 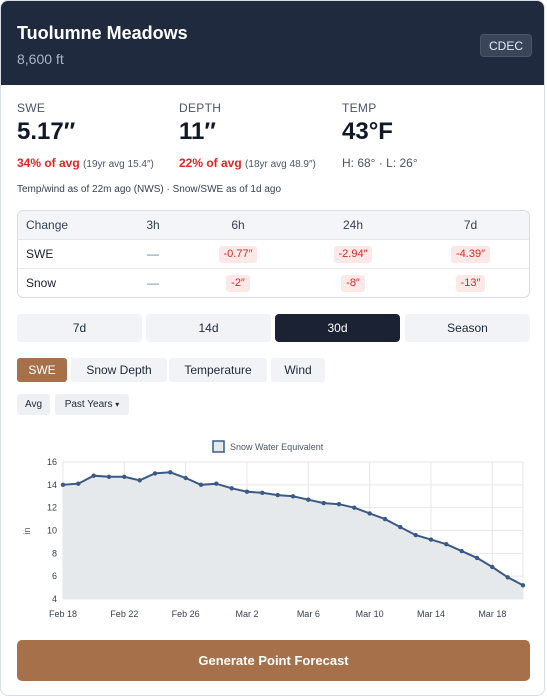 What do you see at coordinates (470, 225) in the screenshot?
I see `col-header-7d: 7d` at bounding box center [470, 225].